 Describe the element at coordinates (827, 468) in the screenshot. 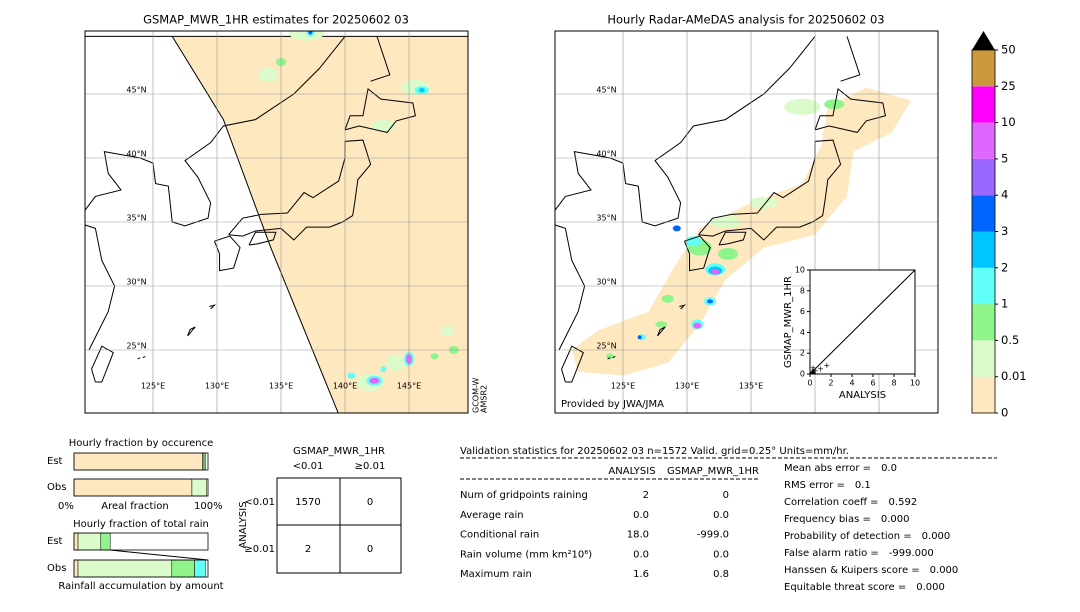

I see `score-label: Mean abs error =` at that location.